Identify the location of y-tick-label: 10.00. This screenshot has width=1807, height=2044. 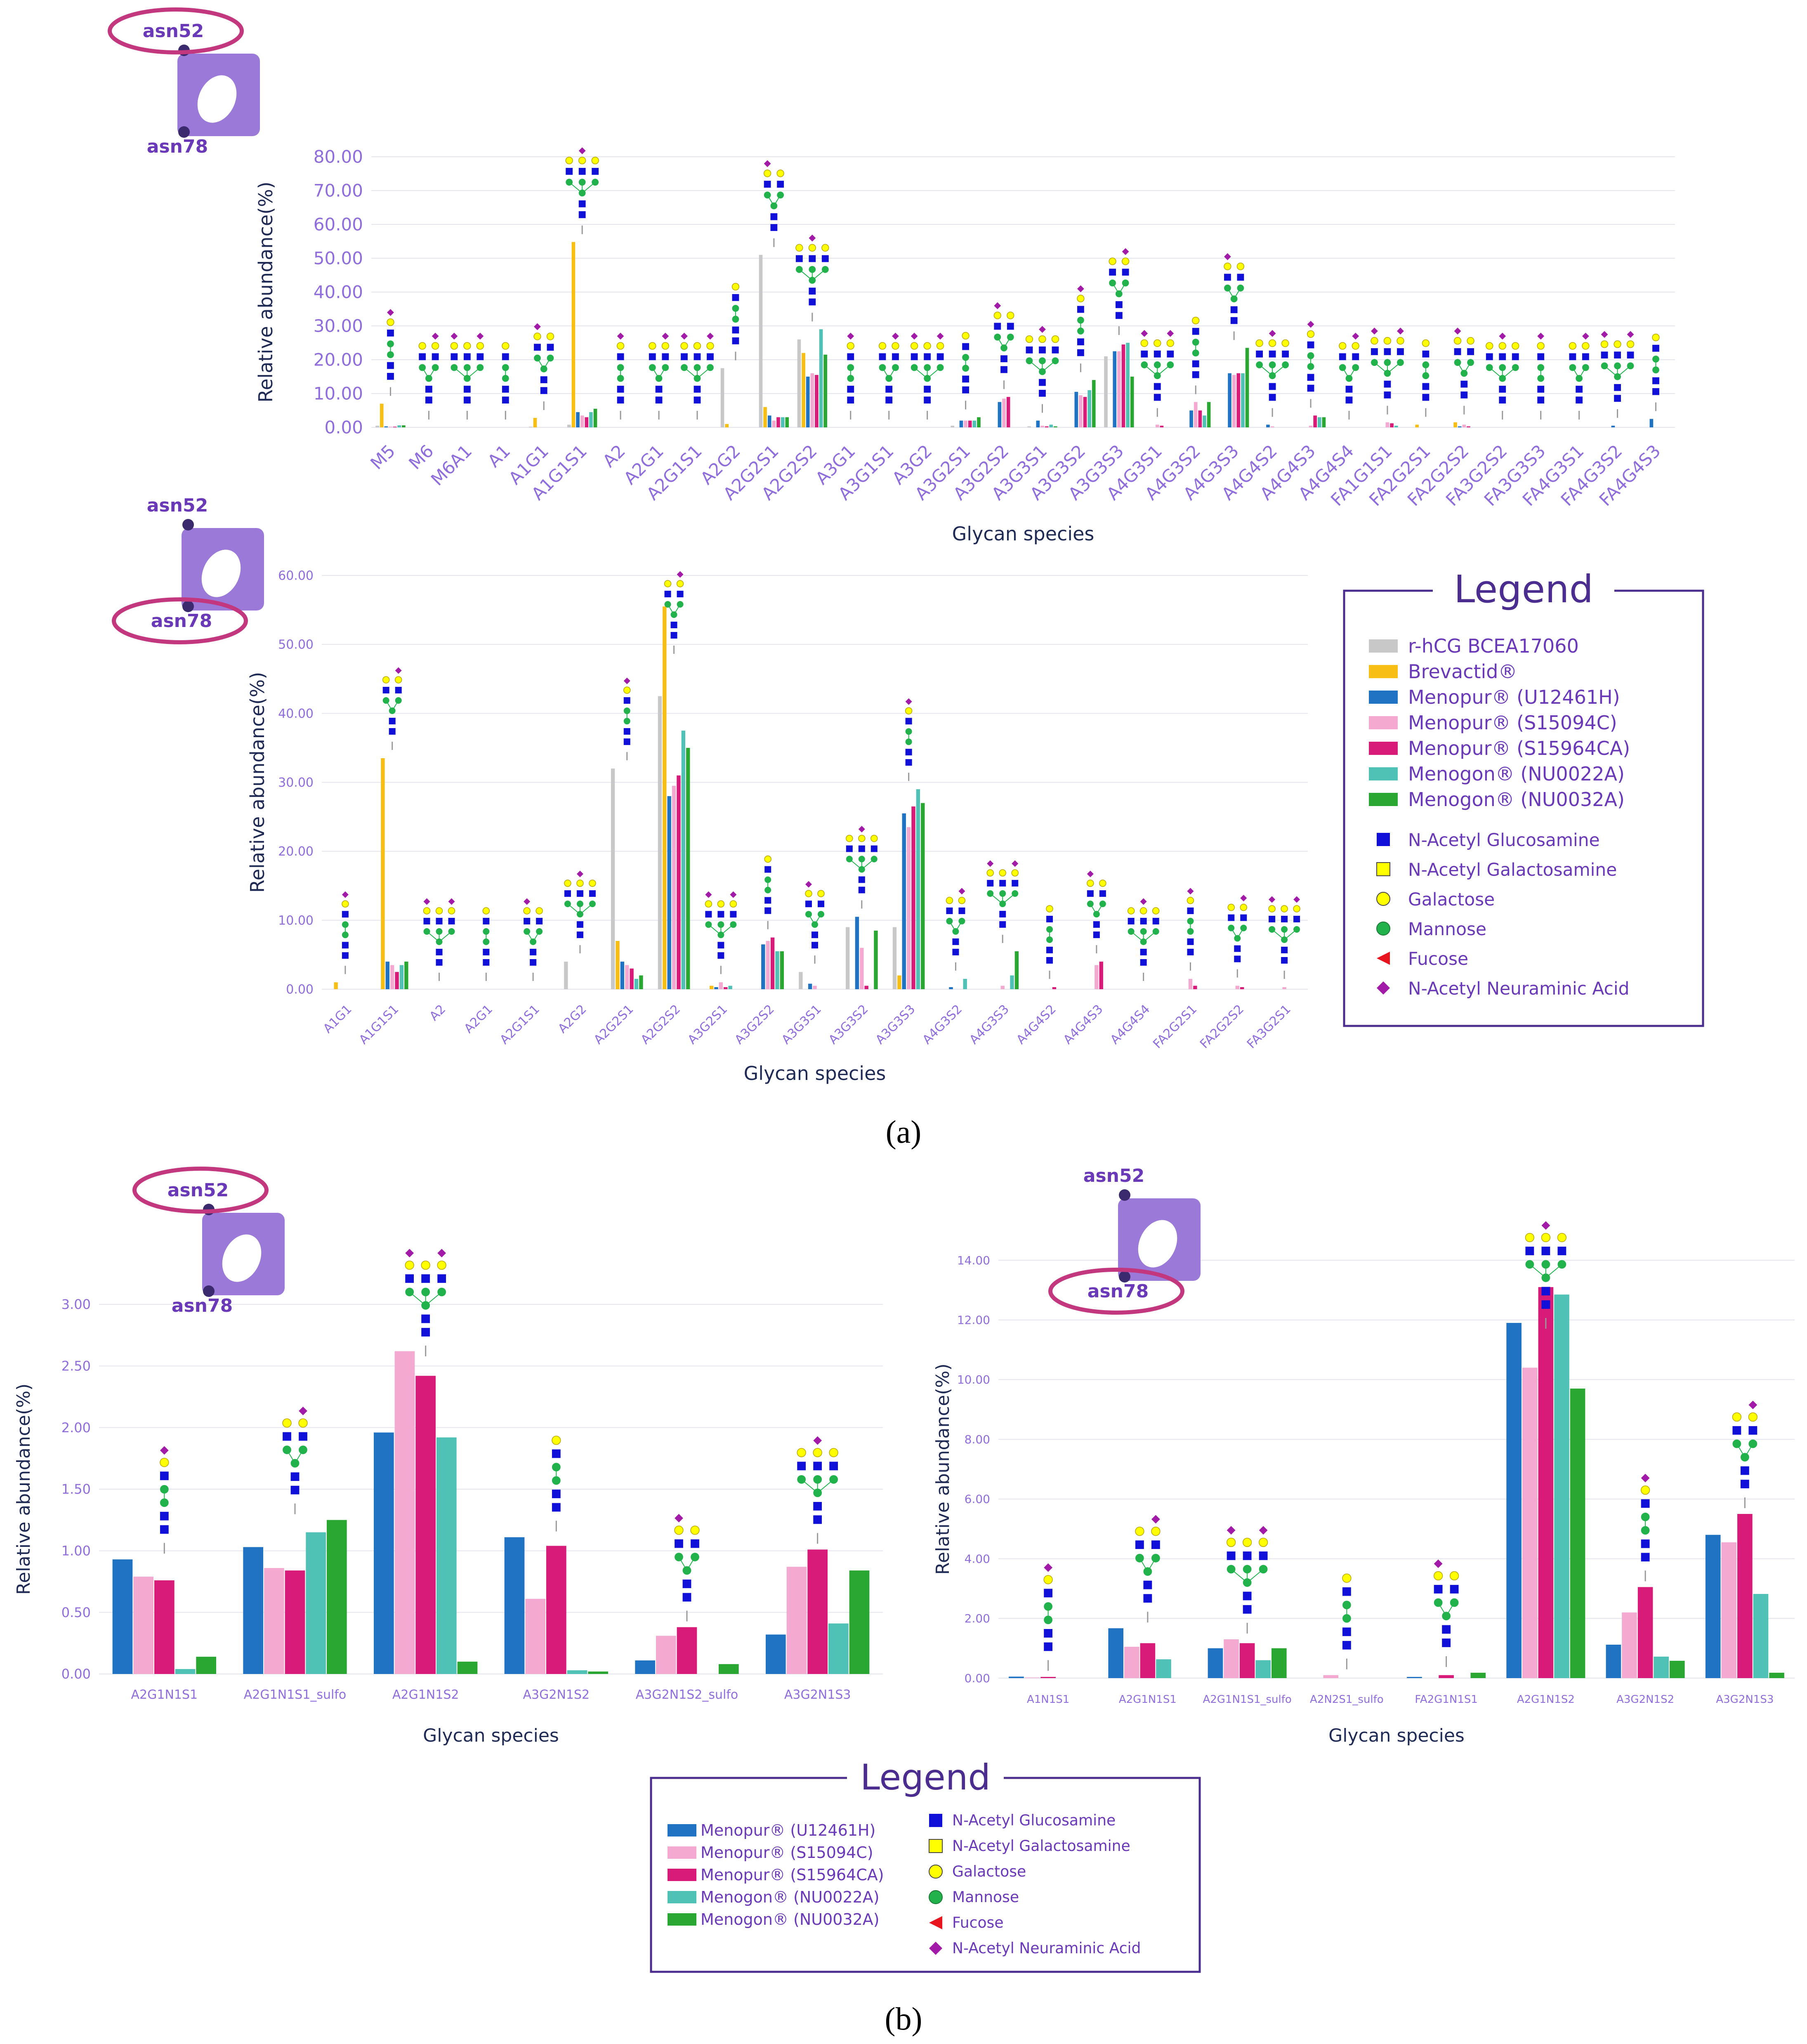
(973, 1379).